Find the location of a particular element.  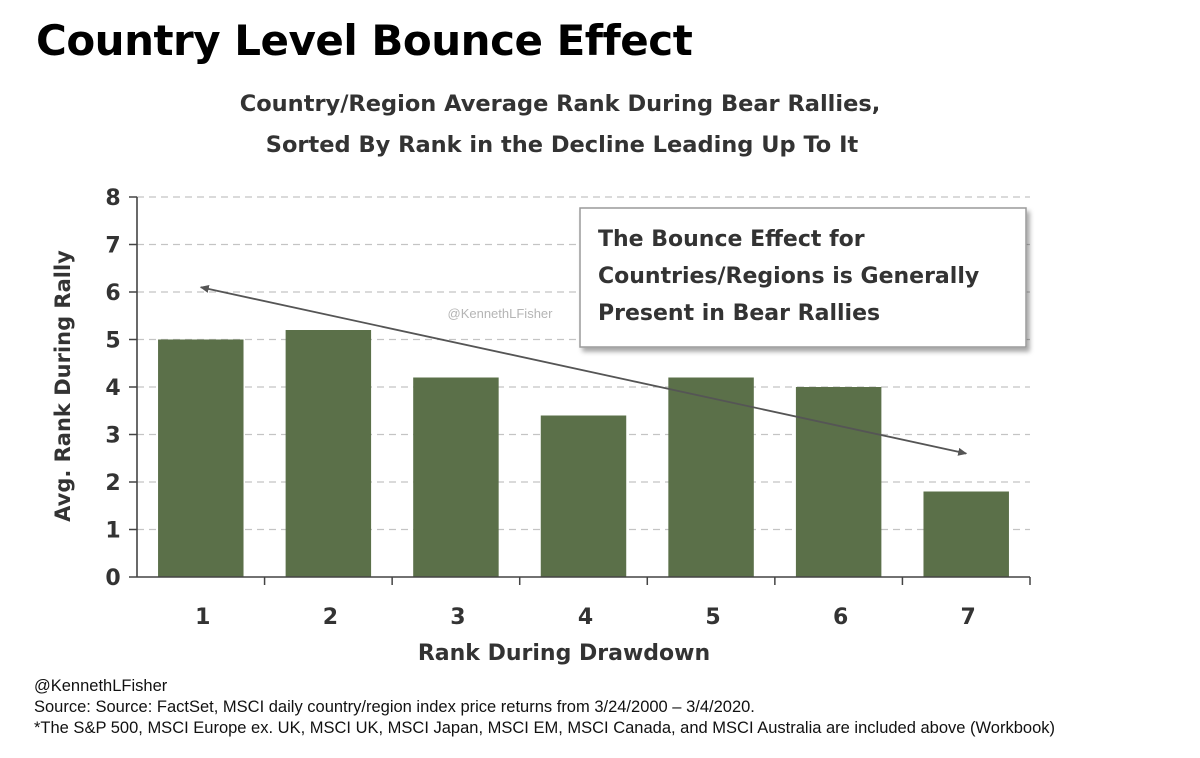

x-axis-label: Rank During Drawdown is located at coordinates (564, 653).